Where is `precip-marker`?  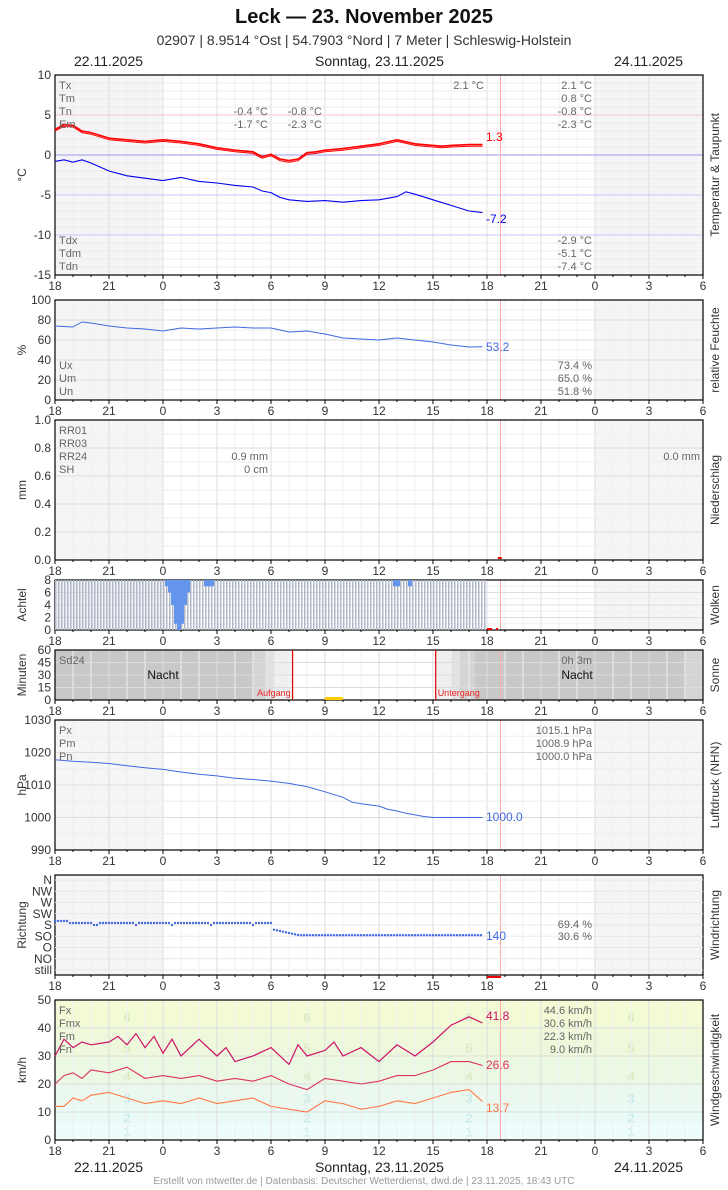 precip-marker is located at coordinates (499, 558).